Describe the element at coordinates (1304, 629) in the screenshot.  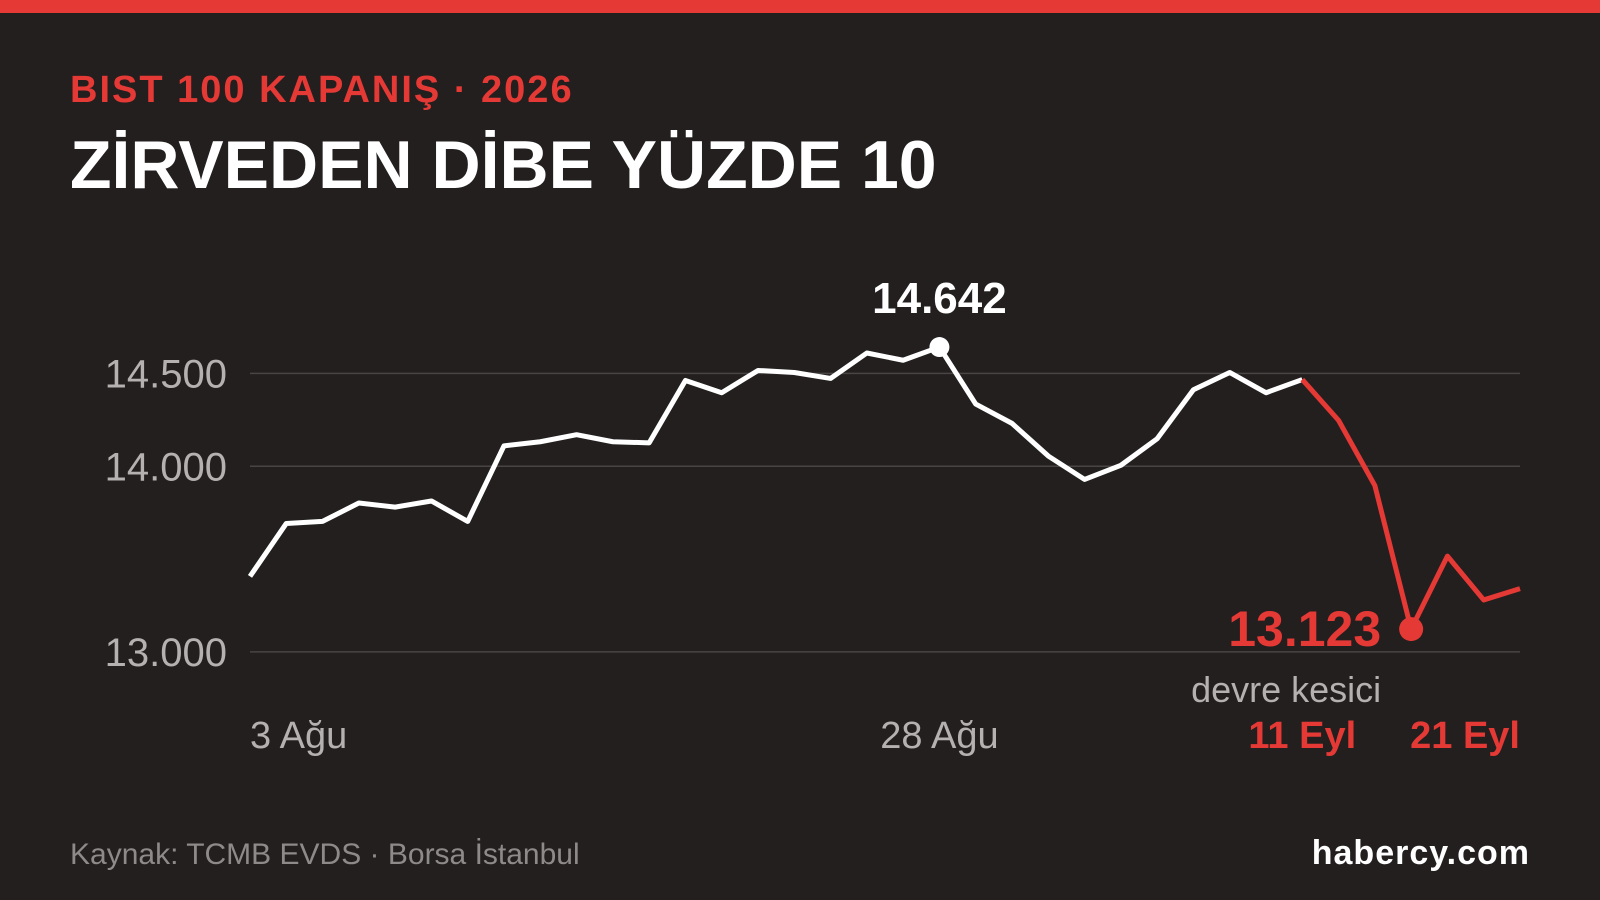
I see `value-label: 13.123` at that location.